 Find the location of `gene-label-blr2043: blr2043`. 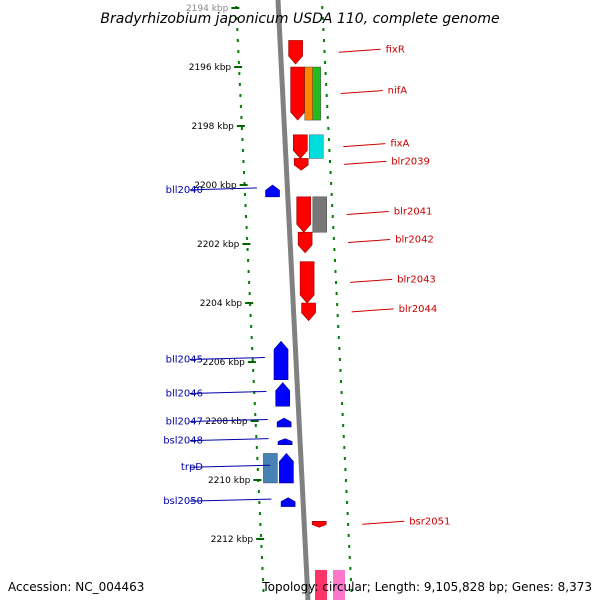

gene-label-blr2043: blr2043 is located at coordinates (416, 279).